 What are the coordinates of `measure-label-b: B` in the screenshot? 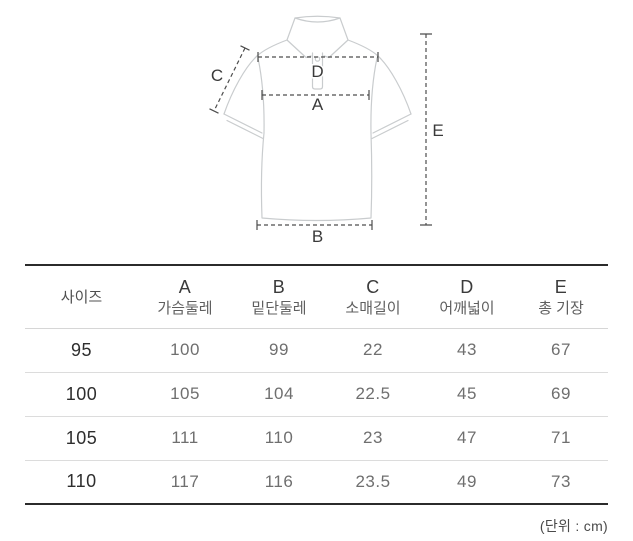 It's located at (317, 236).